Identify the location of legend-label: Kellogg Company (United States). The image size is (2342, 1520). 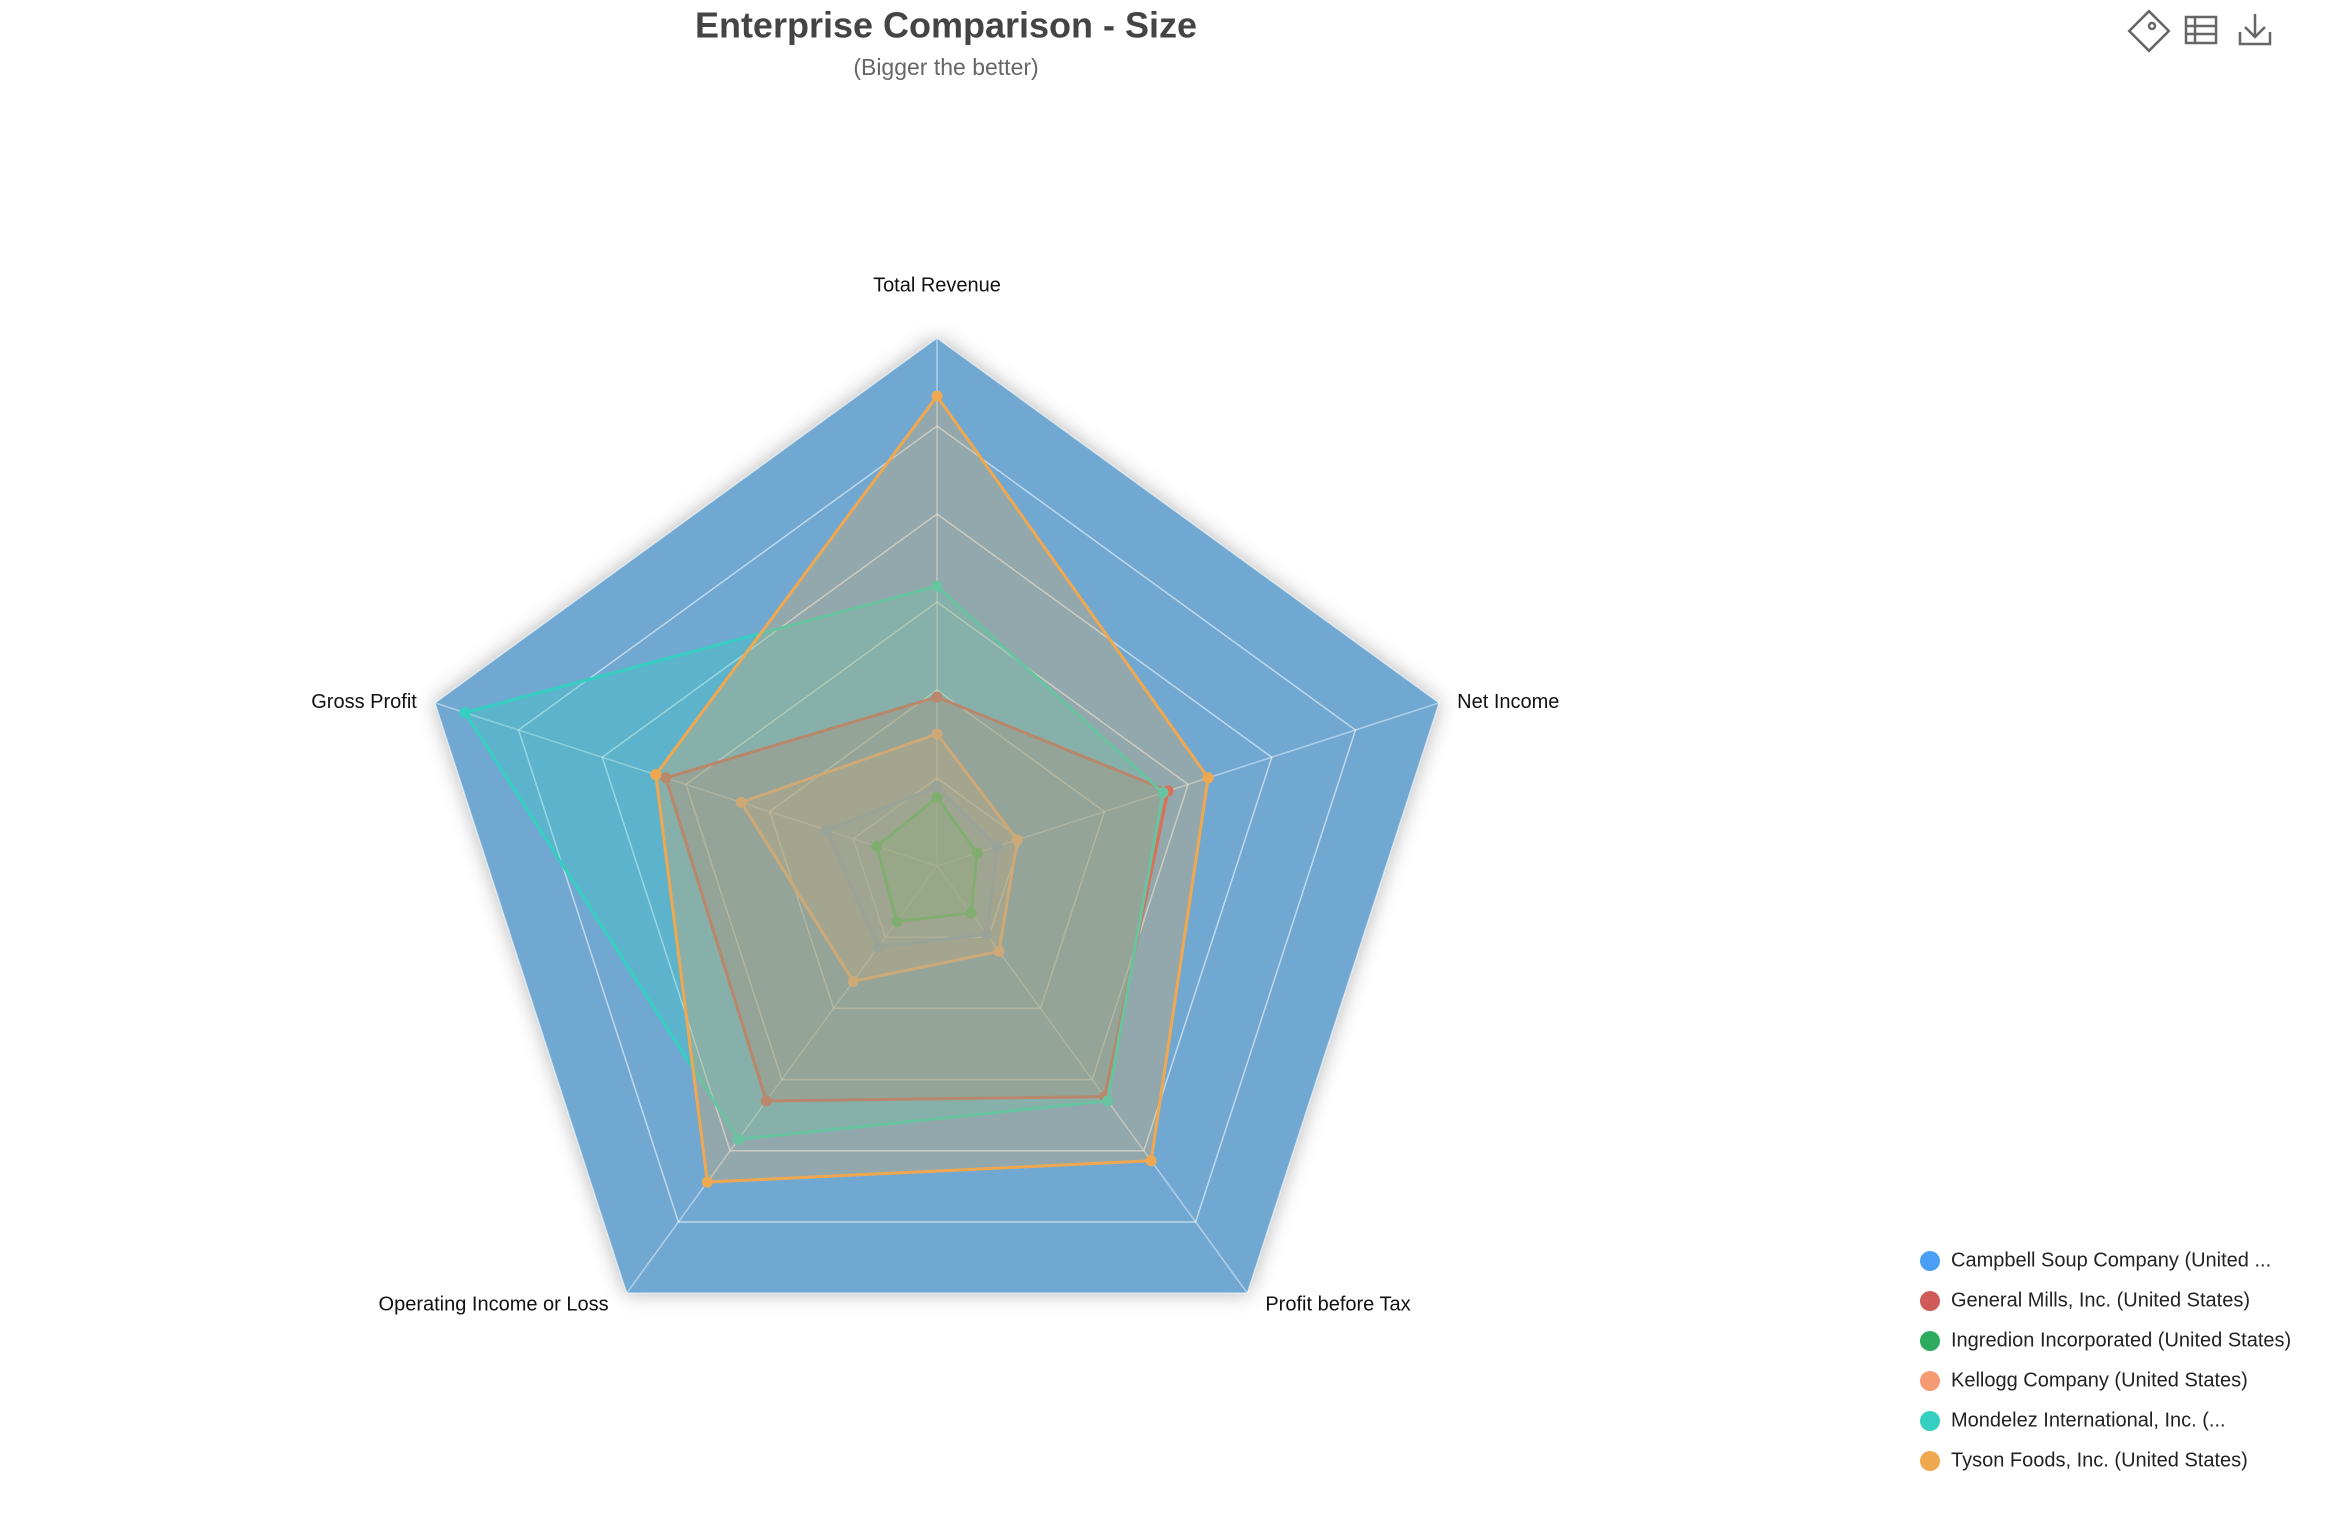
(2099, 1380).